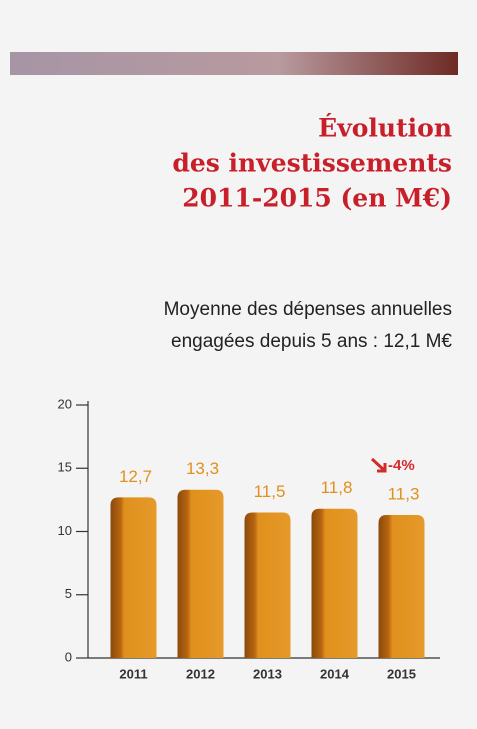 This screenshot has height=729, width=477. What do you see at coordinates (267, 673) in the screenshot?
I see `x-tick-label: 2013` at bounding box center [267, 673].